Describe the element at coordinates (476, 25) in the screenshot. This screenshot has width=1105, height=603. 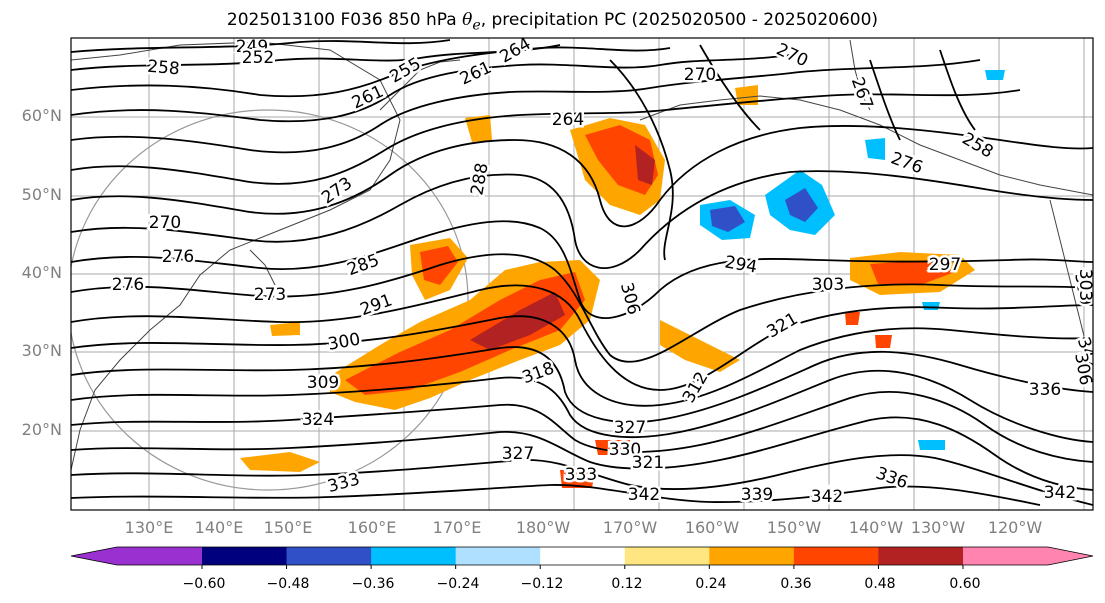
I see `title-subscript: e` at that location.